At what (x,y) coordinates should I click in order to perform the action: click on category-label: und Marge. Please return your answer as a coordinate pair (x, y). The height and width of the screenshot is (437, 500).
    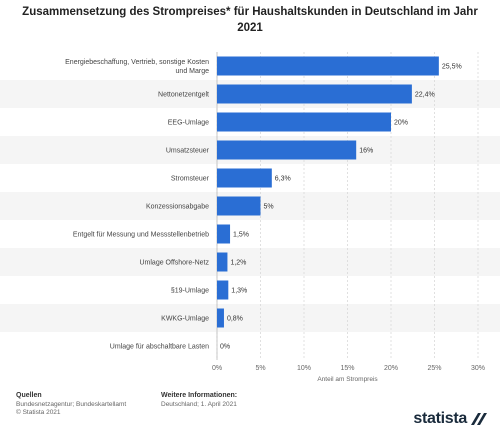
    Looking at the image, I should click on (193, 71).